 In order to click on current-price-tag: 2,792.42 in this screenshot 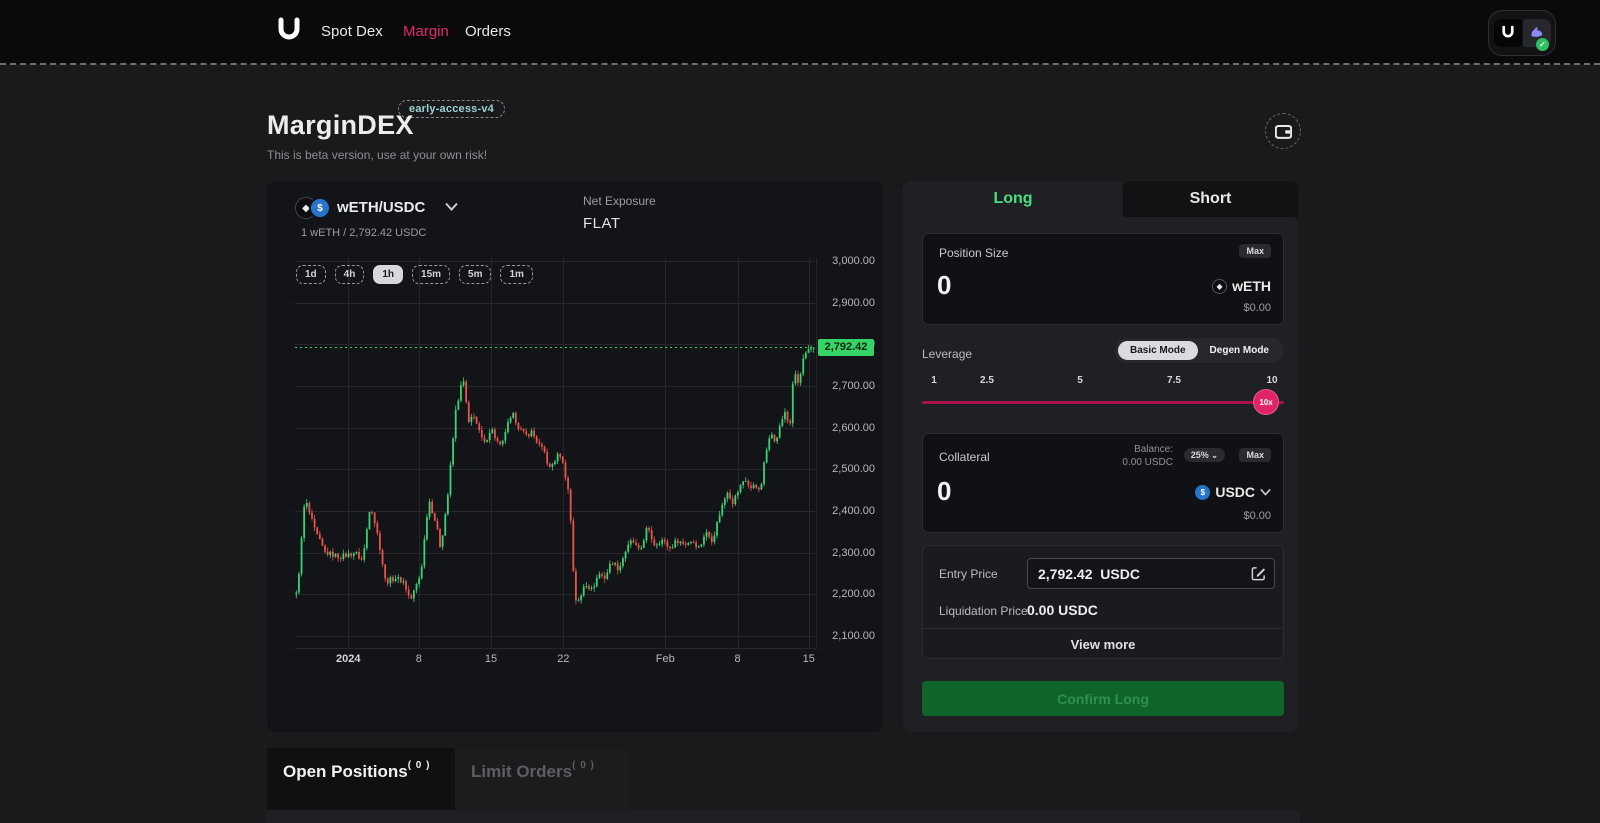, I will do `click(846, 347)`.